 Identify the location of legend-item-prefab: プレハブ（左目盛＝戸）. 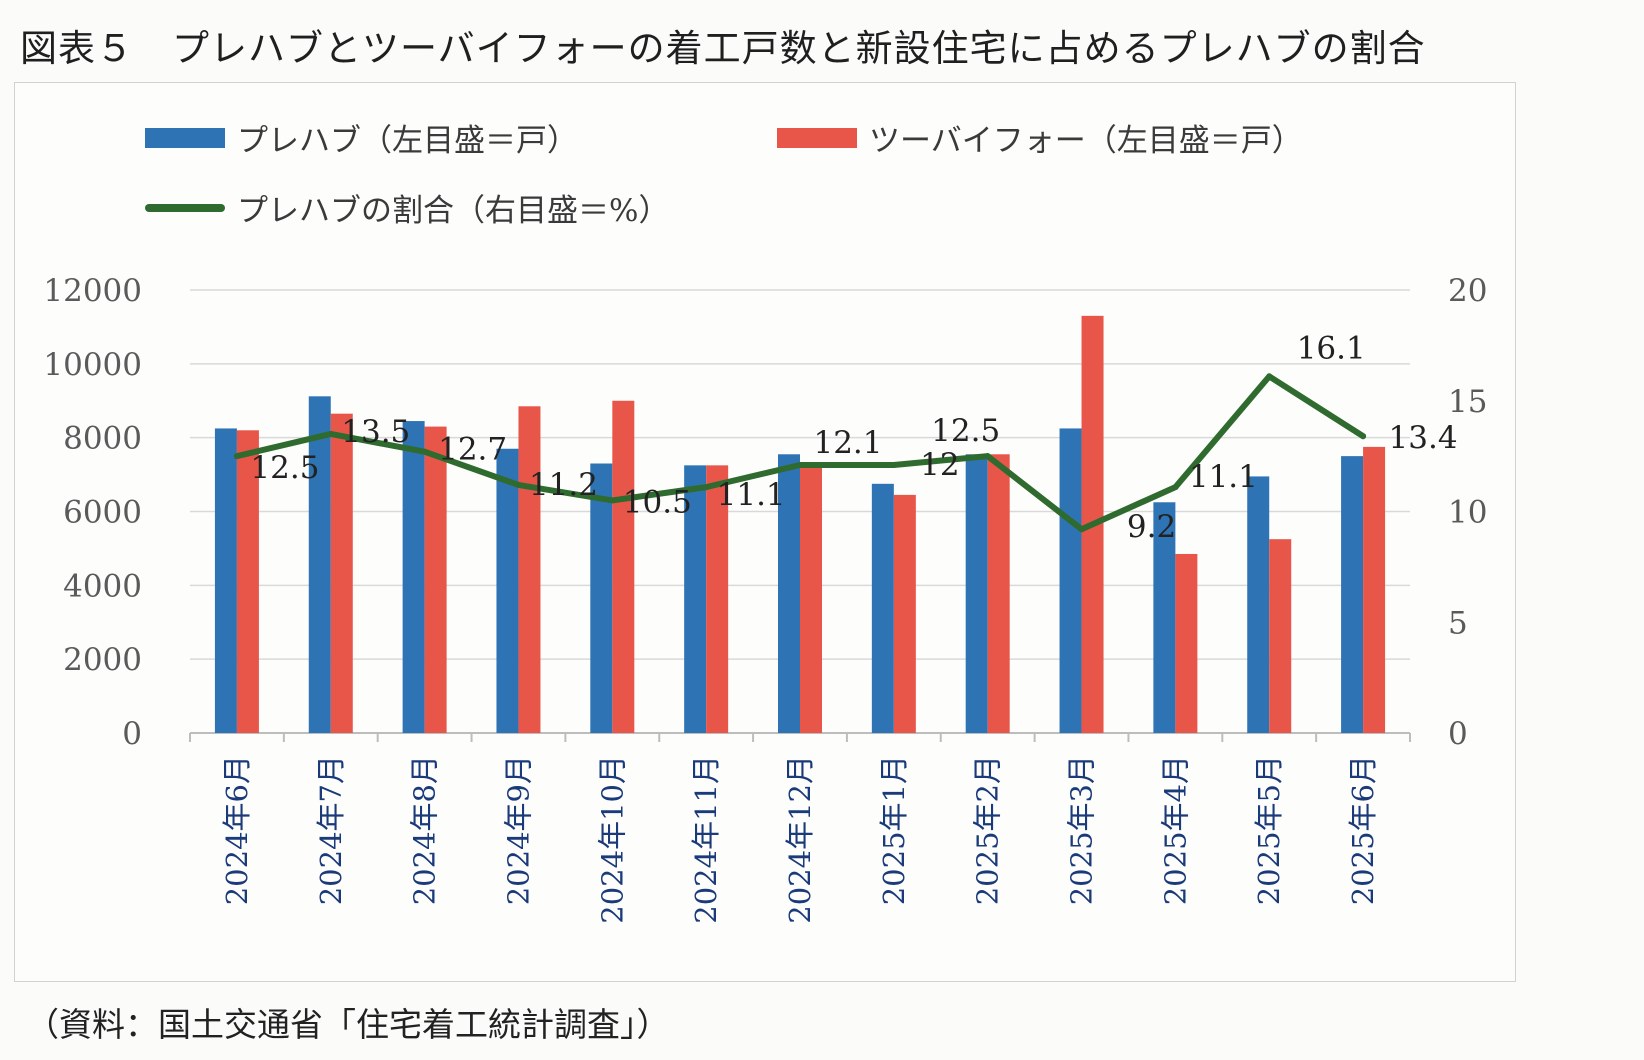
(361, 137).